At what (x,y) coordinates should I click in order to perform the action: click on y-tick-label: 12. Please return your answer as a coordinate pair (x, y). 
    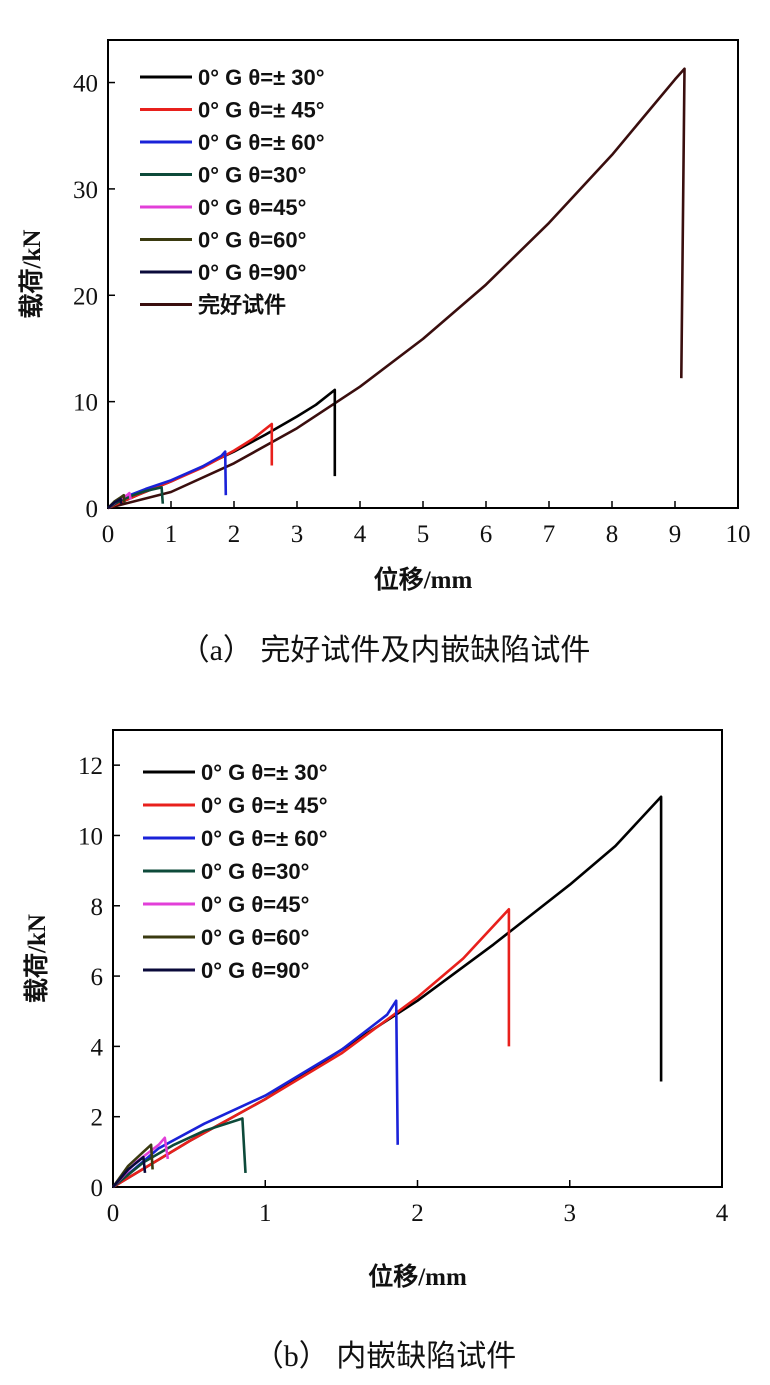
    Looking at the image, I should click on (90, 766).